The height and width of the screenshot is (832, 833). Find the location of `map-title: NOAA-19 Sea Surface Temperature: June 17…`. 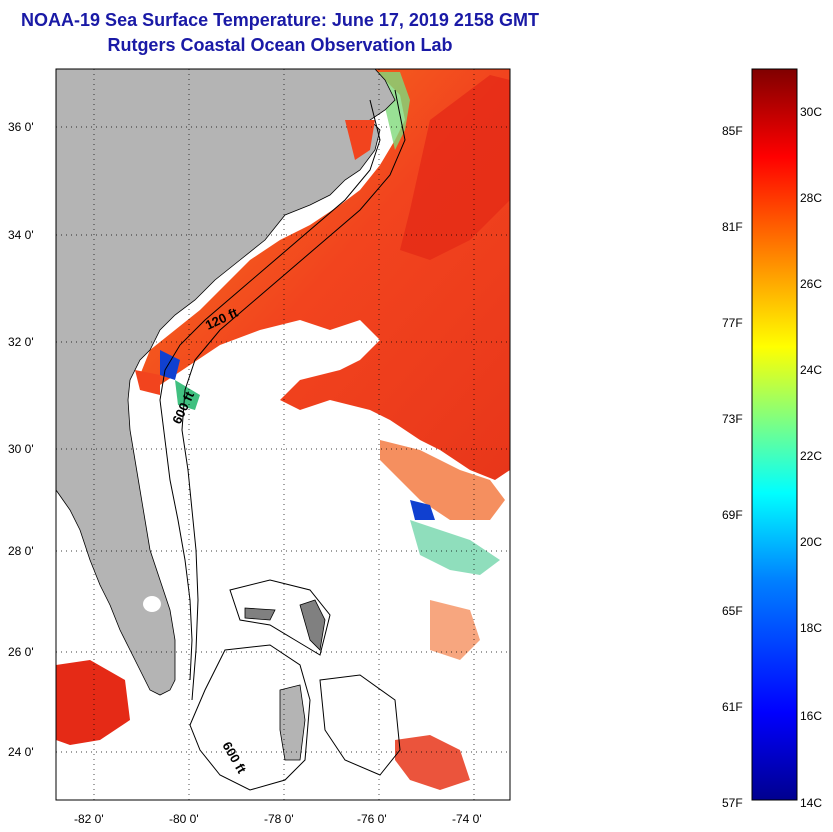

map-title: NOAA-19 Sea Surface Temperature: June 17… is located at coordinates (280, 20).